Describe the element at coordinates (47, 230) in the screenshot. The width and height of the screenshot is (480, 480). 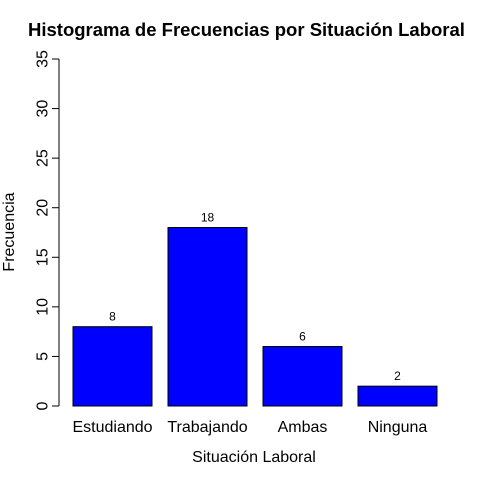
I see `y-axis: 0 5 10 15 20 25 30 35` at that location.